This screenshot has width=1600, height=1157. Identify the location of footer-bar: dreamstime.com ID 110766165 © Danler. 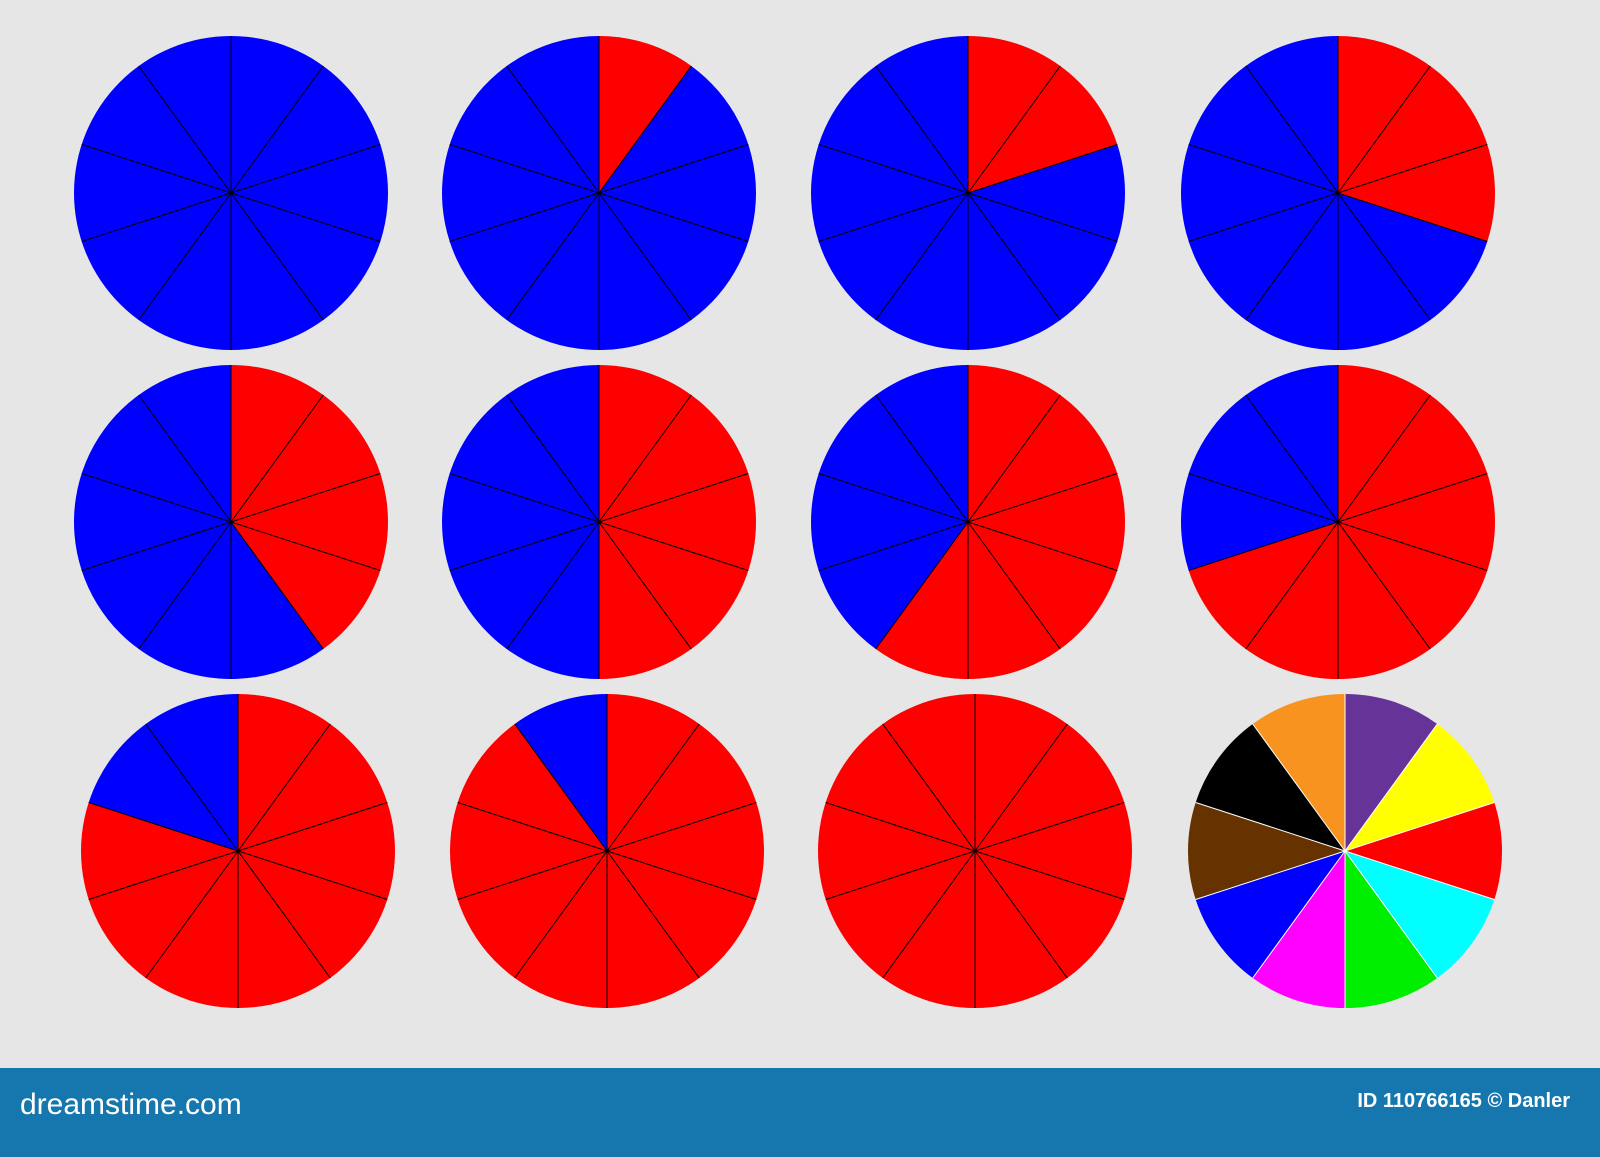
(800, 1112).